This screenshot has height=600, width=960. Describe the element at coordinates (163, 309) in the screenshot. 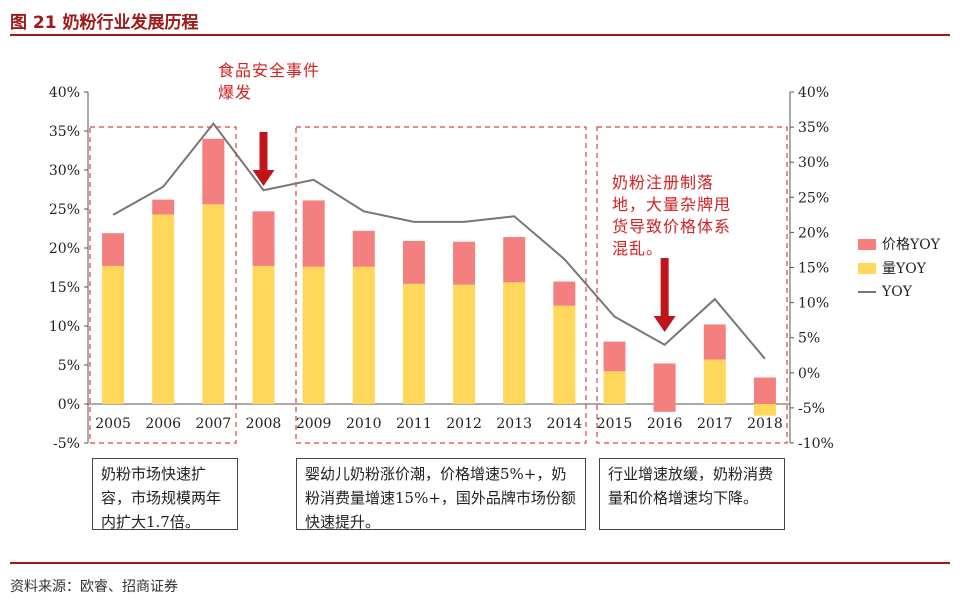

I see `bar-volume-2006` at that location.